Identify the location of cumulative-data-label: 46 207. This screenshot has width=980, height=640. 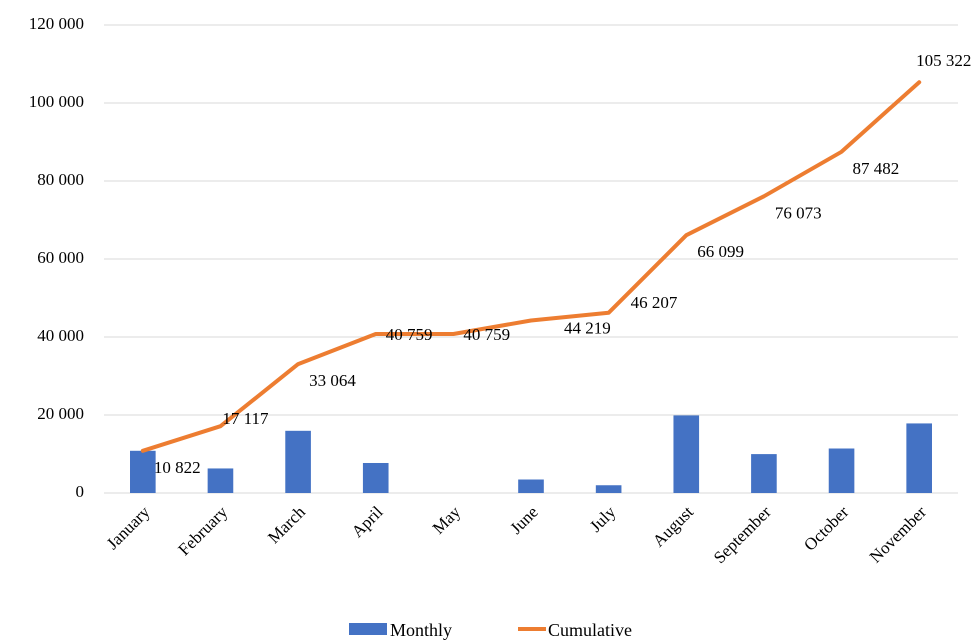
(654, 302).